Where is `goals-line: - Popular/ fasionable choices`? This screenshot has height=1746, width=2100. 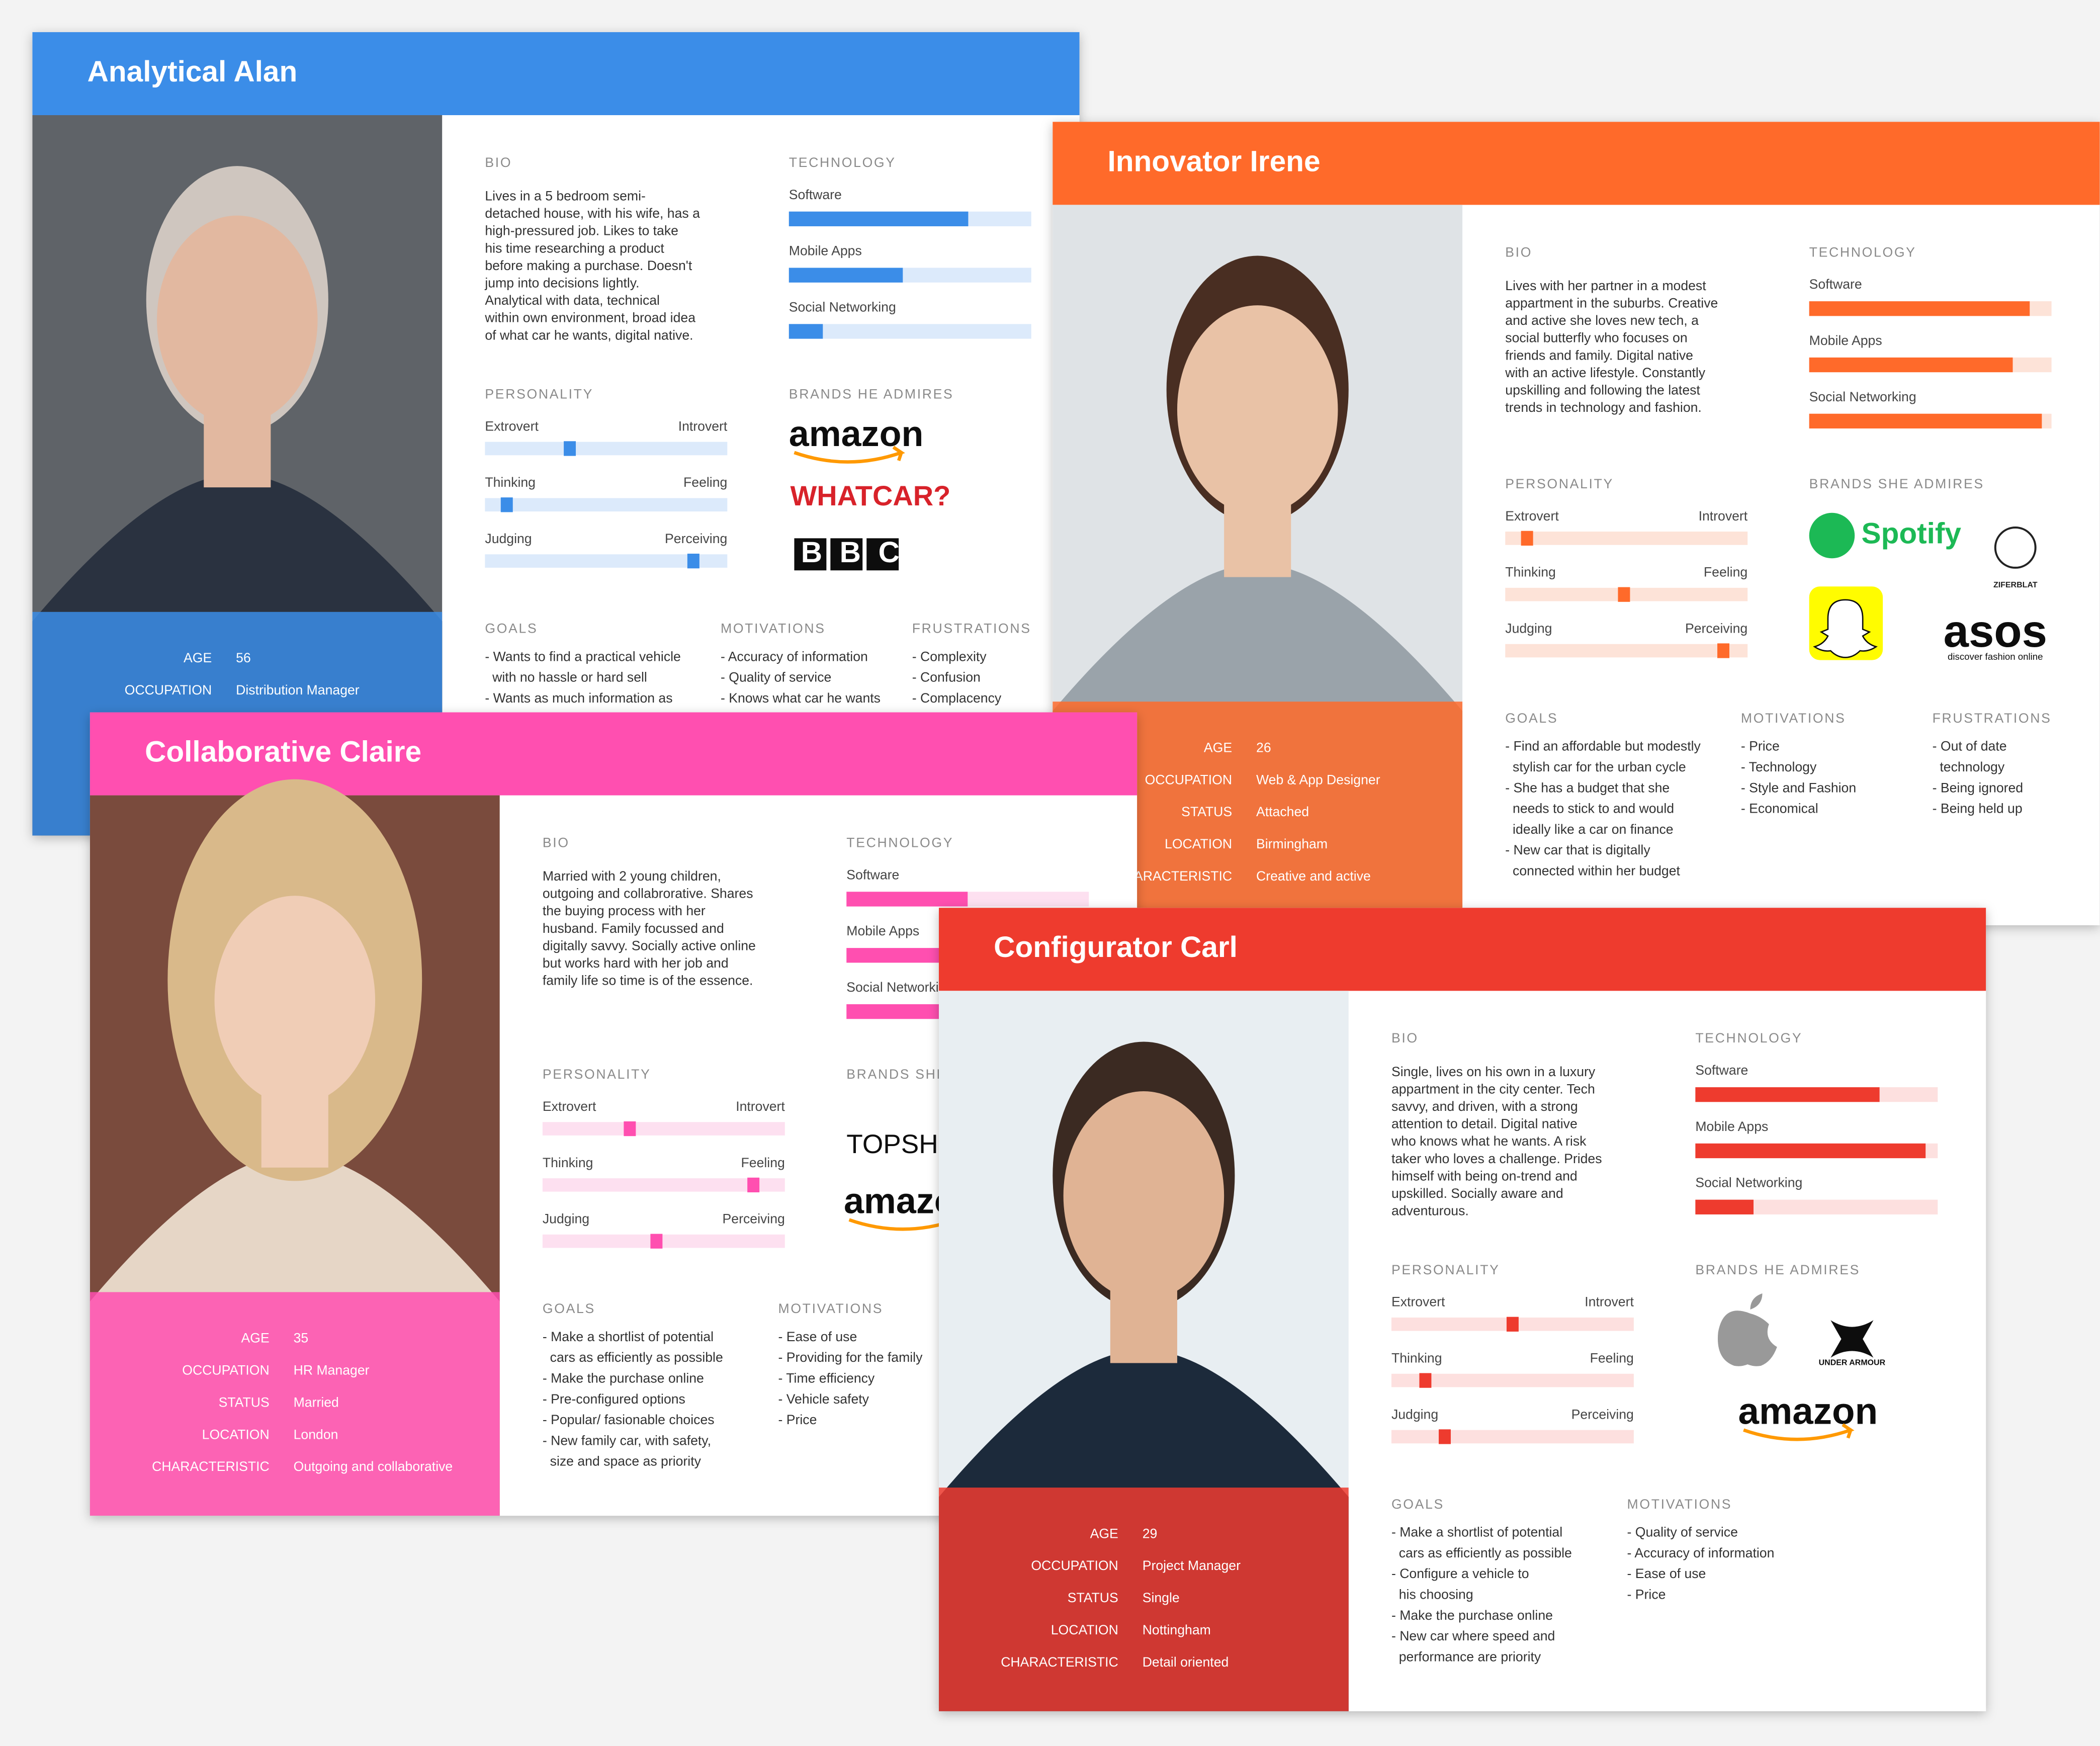
goals-line: - Popular/ fasionable choices is located at coordinates (629, 1420).